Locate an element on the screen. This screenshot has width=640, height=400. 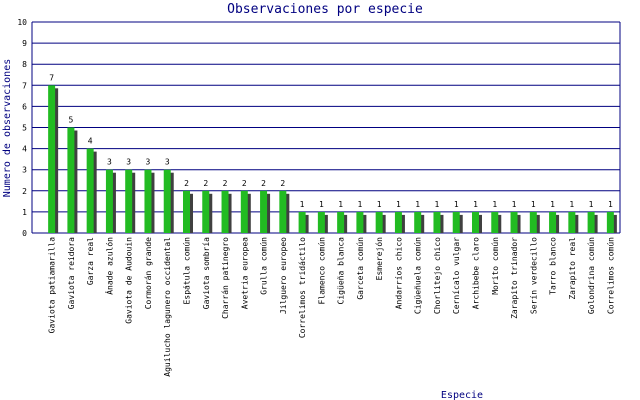
y-tick-label: 5 is located at coordinates (24, 128).